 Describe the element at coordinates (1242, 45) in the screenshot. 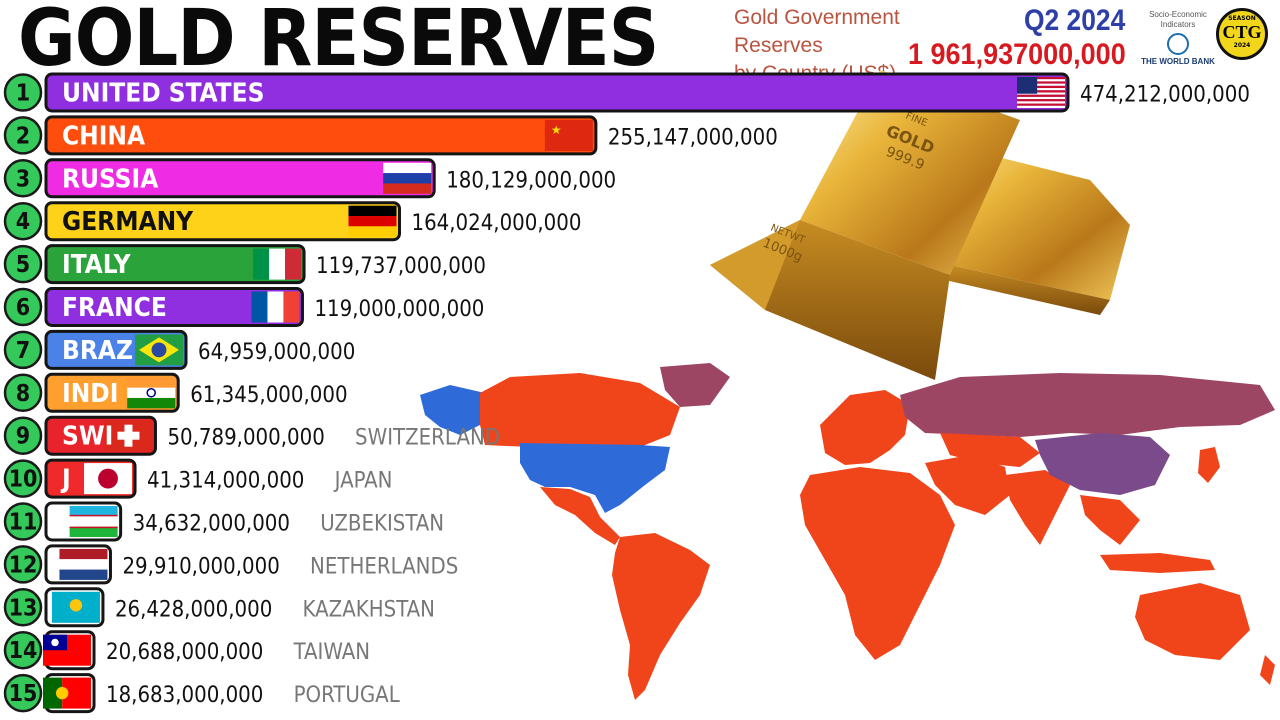

I see `badge-year-text: 2024` at that location.